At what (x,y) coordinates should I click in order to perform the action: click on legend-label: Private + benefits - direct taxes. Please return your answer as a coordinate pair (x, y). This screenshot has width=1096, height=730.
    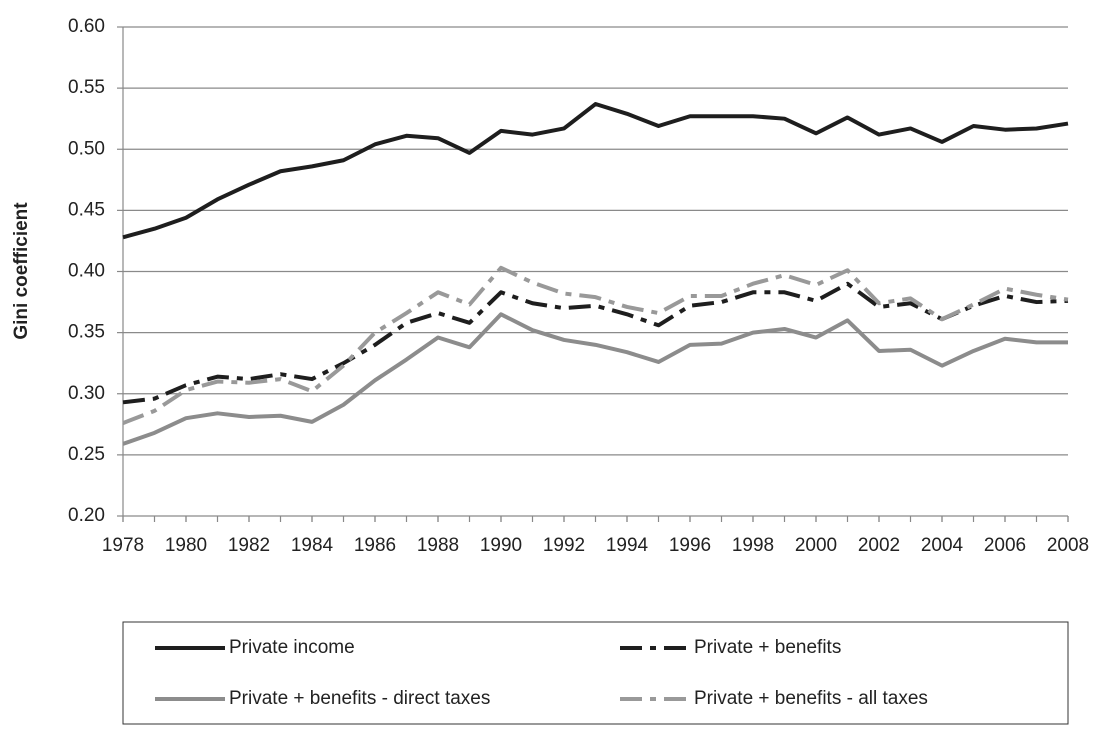
    Looking at the image, I should click on (359, 698).